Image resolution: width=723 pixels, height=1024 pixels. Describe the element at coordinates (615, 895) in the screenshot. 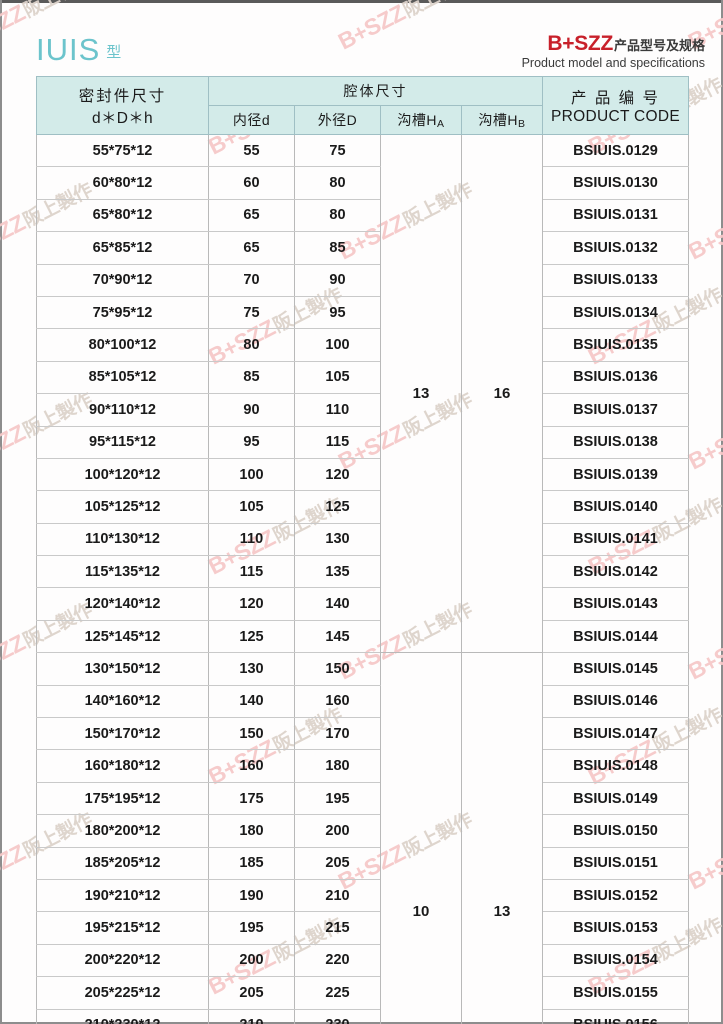

I see `cell-product-code: BSIUIS.0152` at that location.